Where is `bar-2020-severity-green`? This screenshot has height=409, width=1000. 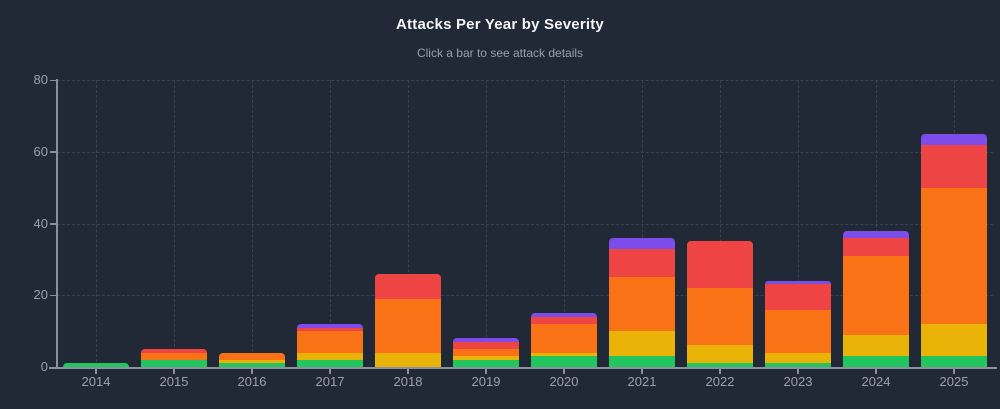
bar-2020-severity-green is located at coordinates (564, 361).